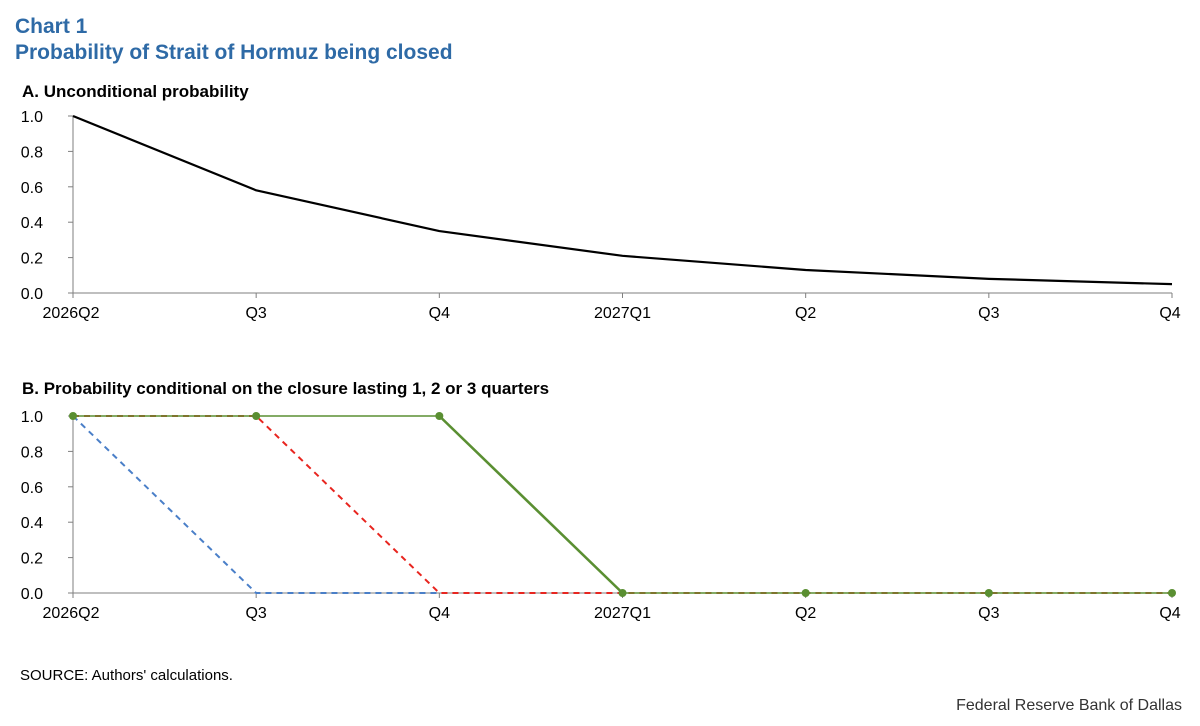  What do you see at coordinates (32, 259) in the screenshot?
I see `panel-a-y-tick-label: 0.2` at bounding box center [32, 259].